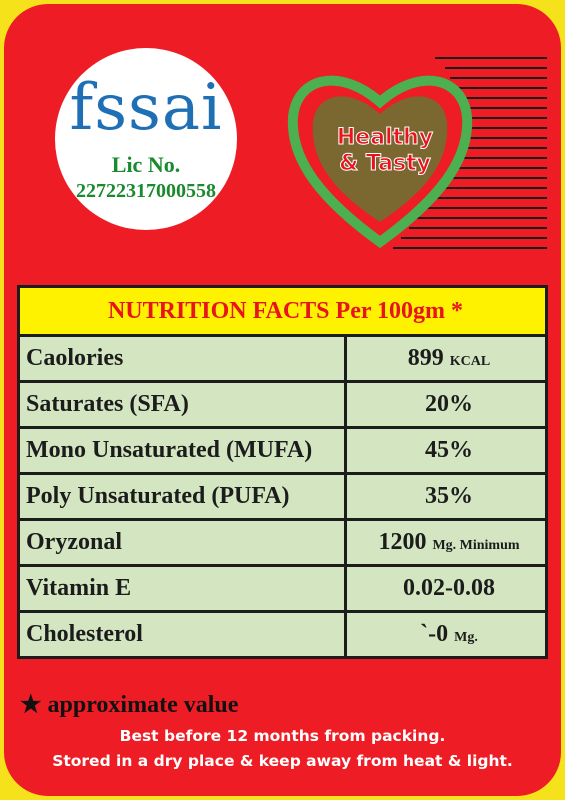 Image resolution: width=565 pixels, height=800 pixels. What do you see at coordinates (449, 496) in the screenshot?
I see `row-value: 35%` at bounding box center [449, 496].